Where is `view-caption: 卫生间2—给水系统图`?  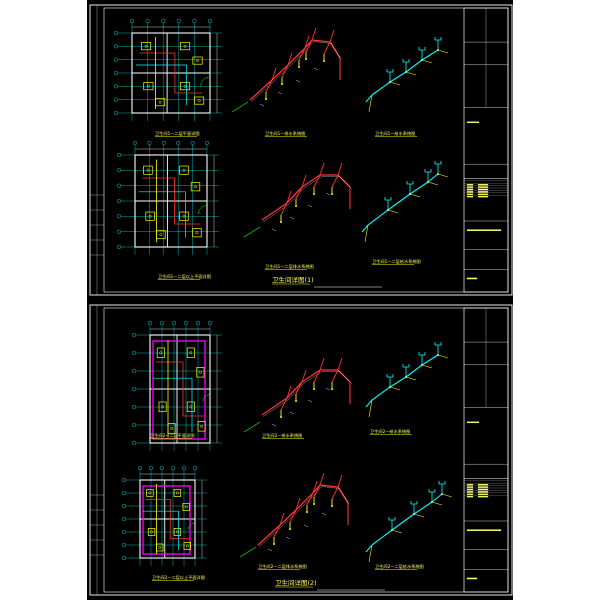
view-caption: 卫生间2—给水系统图 is located at coordinates (390, 431).